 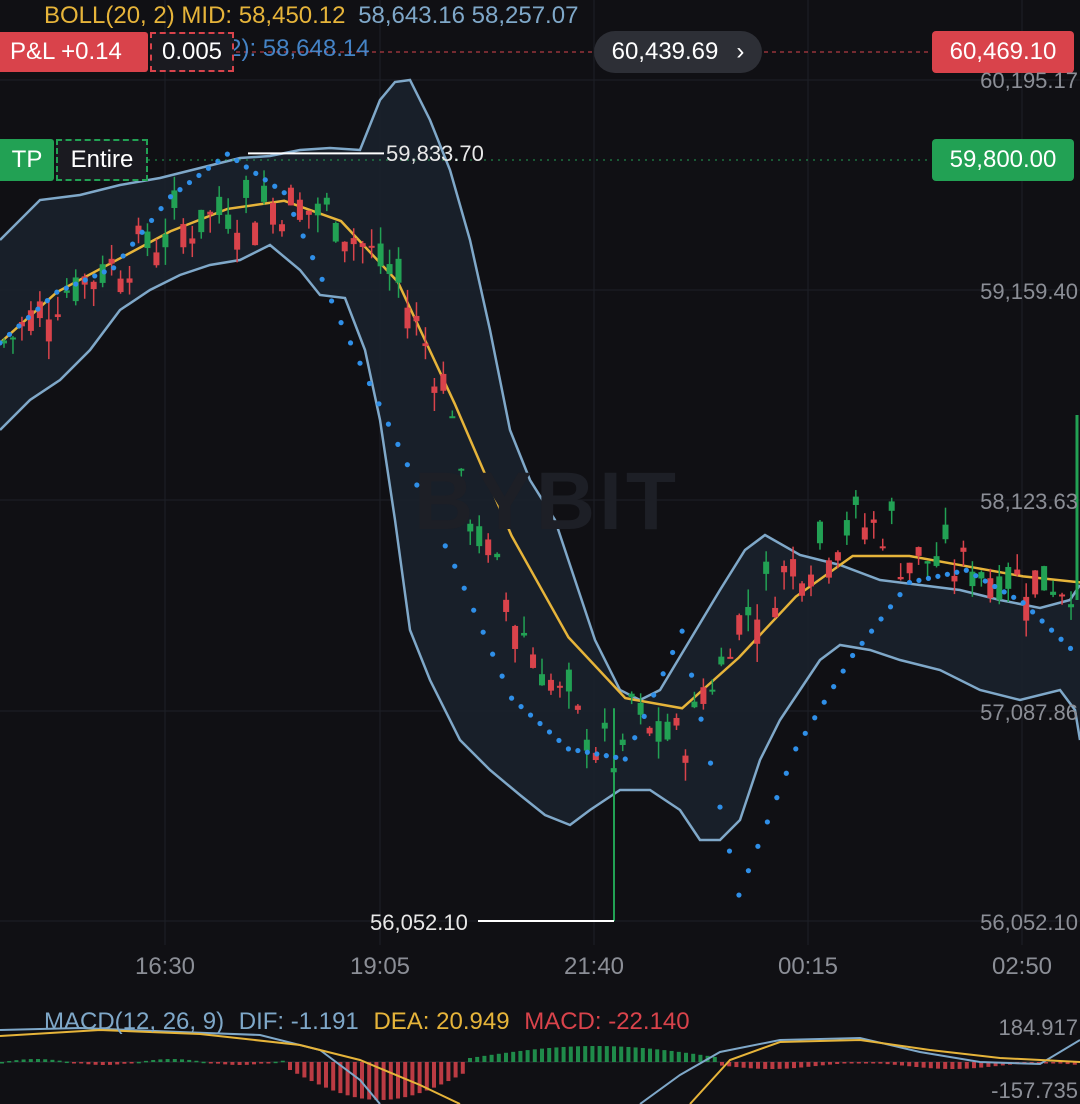 What do you see at coordinates (1022, 966) in the screenshot?
I see `time-axis-label: 02:50` at bounding box center [1022, 966].